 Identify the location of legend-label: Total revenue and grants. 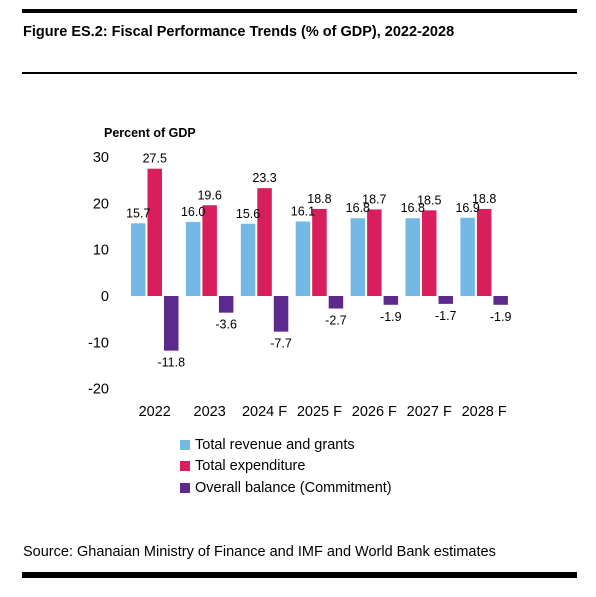
(275, 444).